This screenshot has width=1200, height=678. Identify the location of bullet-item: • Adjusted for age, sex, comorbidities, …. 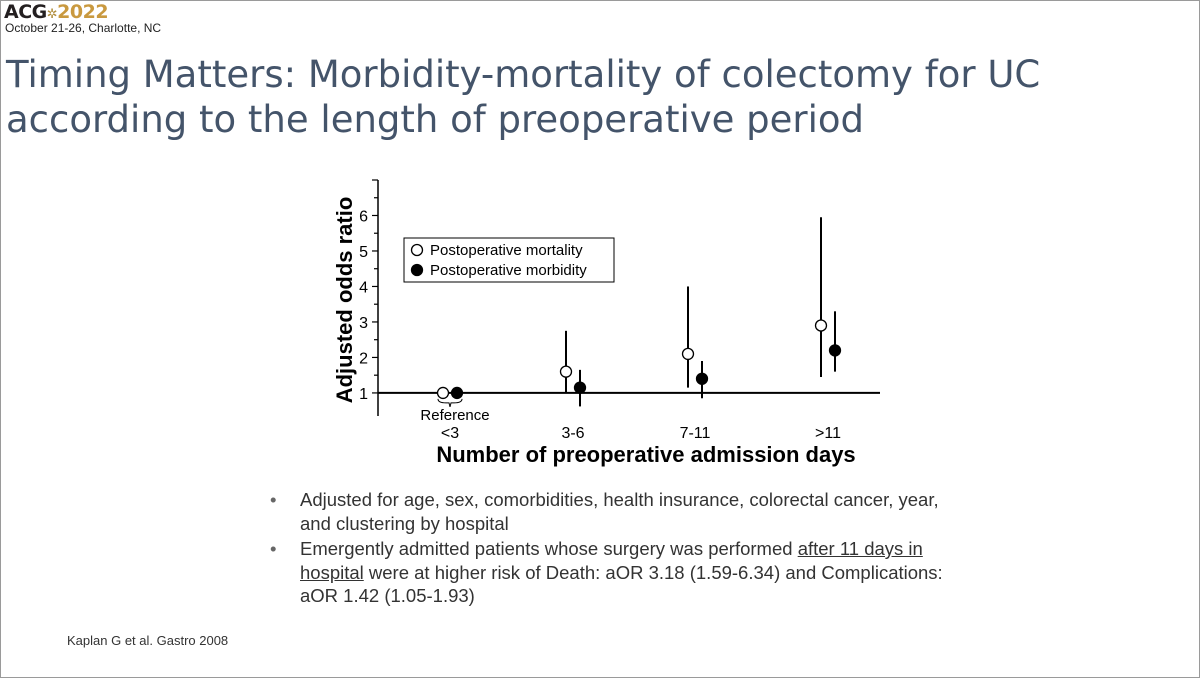
(616, 511).